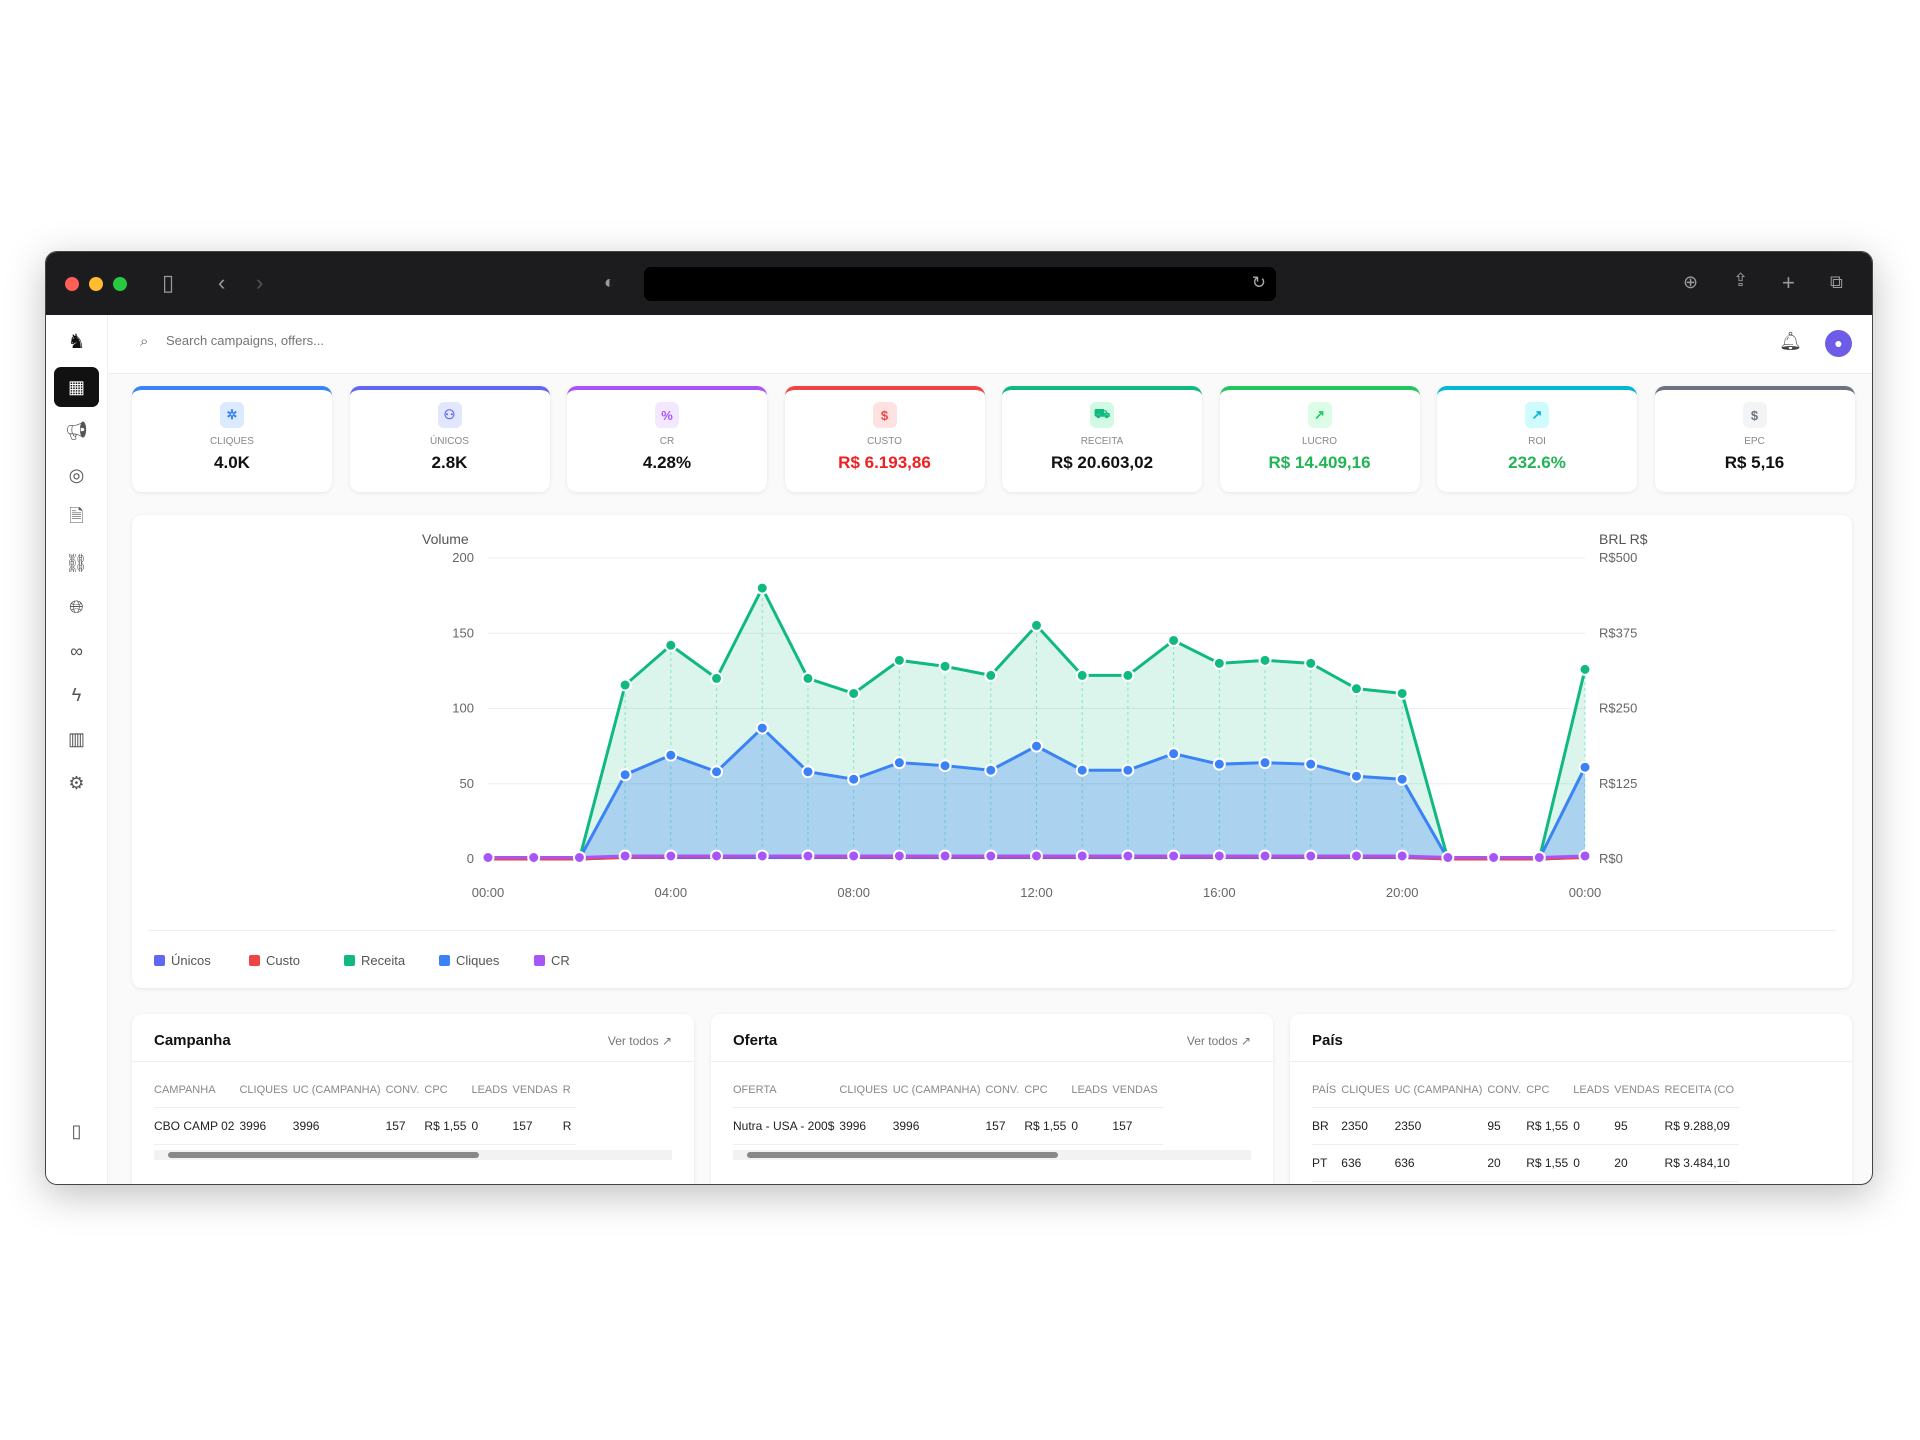 This screenshot has height=1440, width=1920. What do you see at coordinates (671, 892) in the screenshot?
I see `x-tick: 04:00` at bounding box center [671, 892].